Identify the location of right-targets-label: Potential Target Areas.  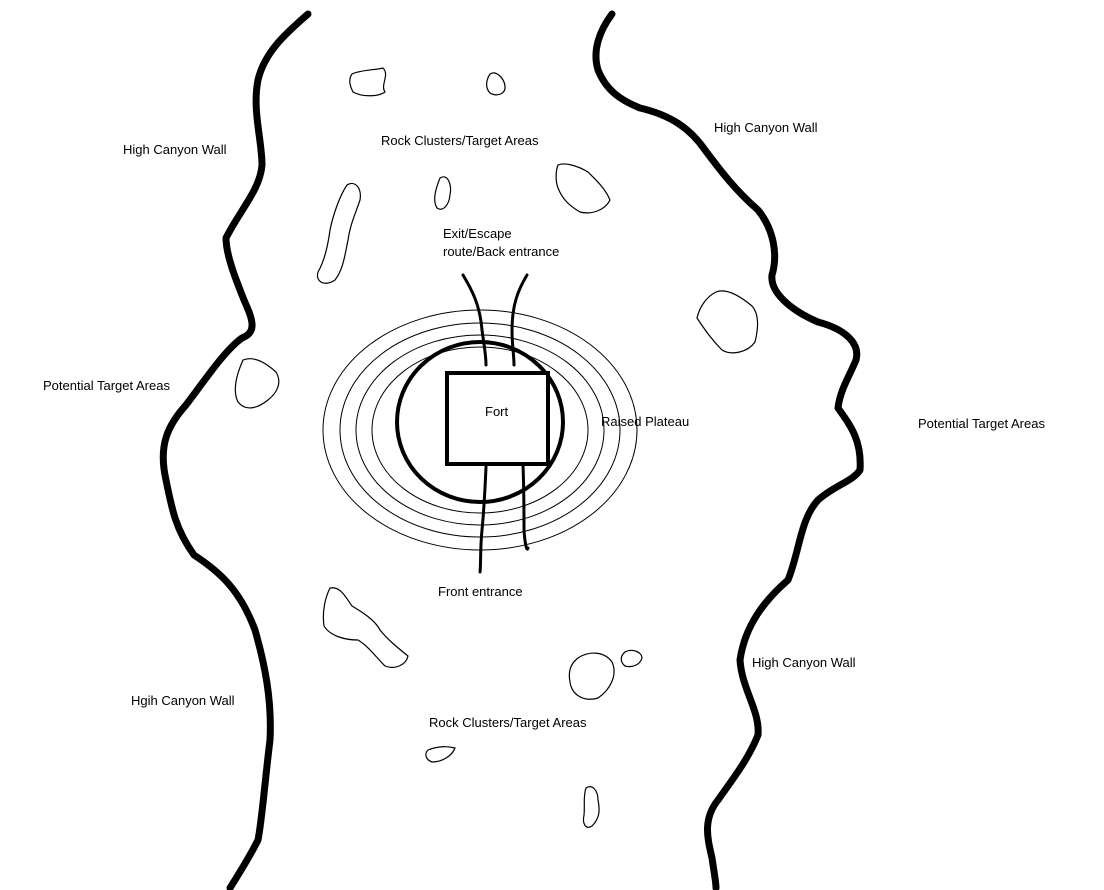
(981, 423).